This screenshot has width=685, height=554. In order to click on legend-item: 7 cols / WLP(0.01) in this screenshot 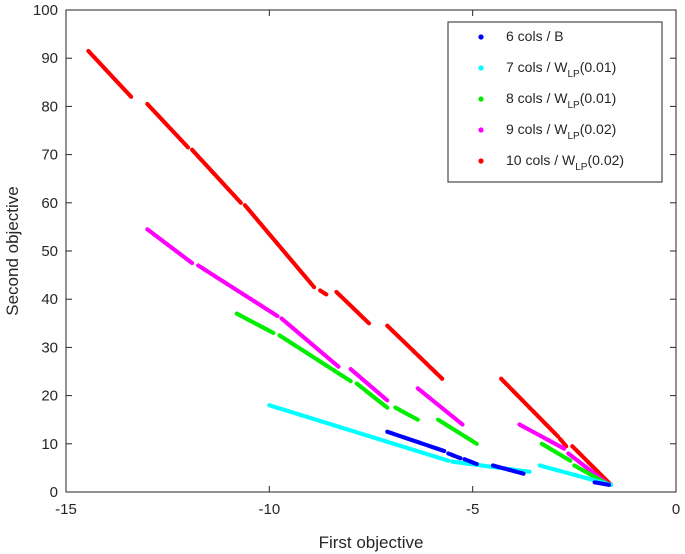, I will do `click(547, 69)`.